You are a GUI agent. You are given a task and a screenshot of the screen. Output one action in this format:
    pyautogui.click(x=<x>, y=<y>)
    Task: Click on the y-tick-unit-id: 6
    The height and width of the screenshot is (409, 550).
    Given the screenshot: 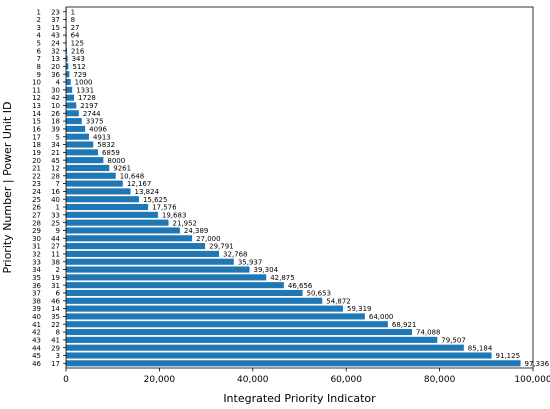 What is the action you would take?
    pyautogui.click(x=58, y=294)
    